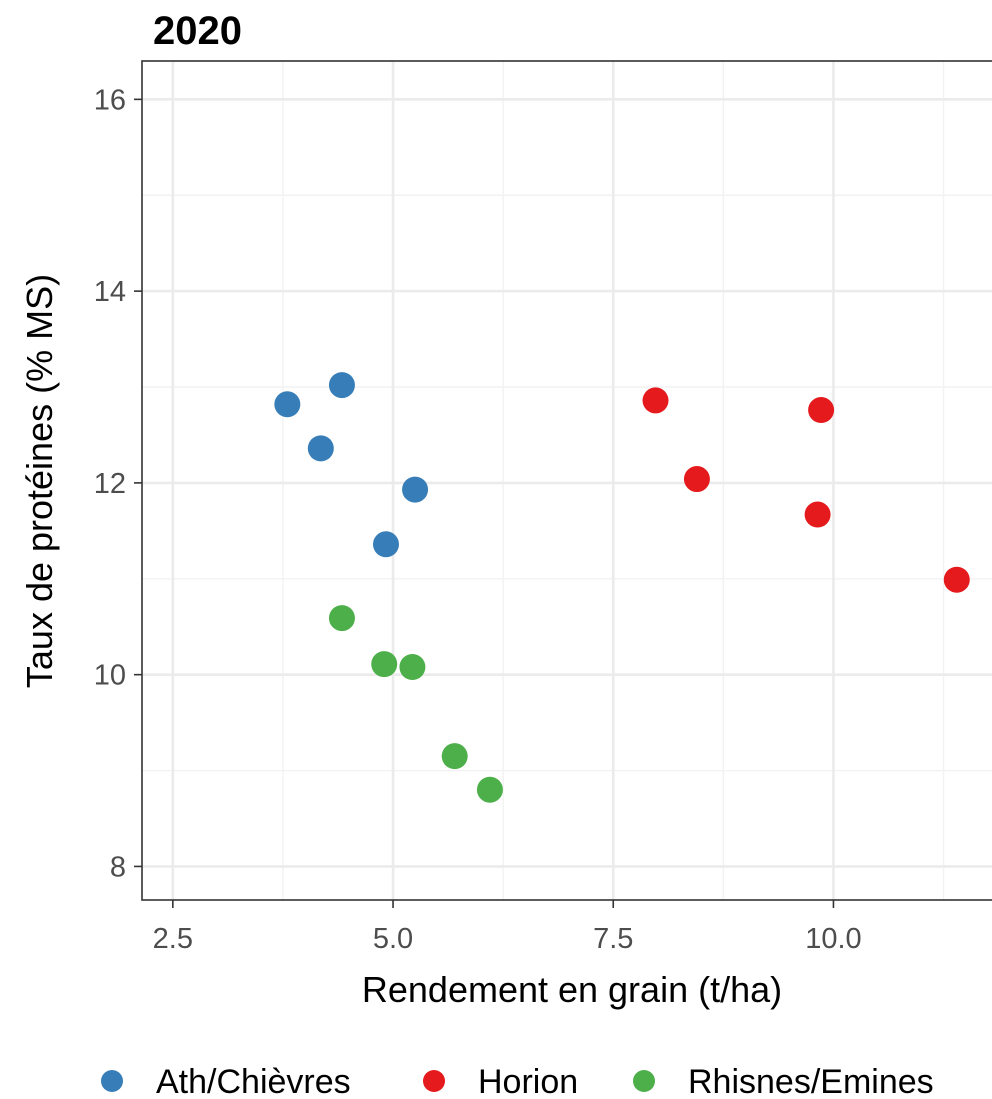  What do you see at coordinates (39, 481) in the screenshot?
I see `y-axis-label: Taux de protéines (% MS)` at bounding box center [39, 481].